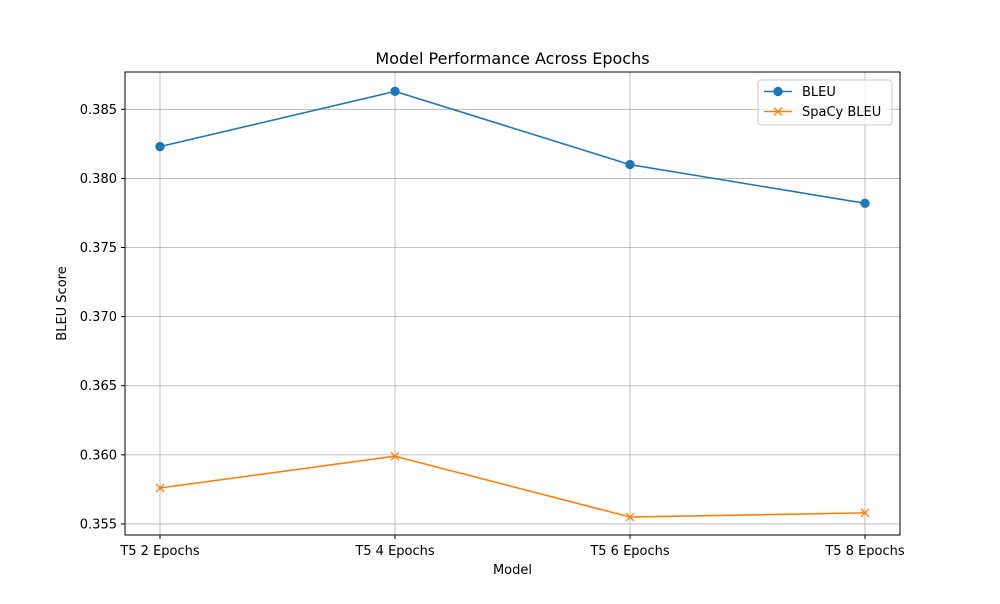 This screenshot has width=1000, height=604. Describe the element at coordinates (98, 386) in the screenshot. I see `y-tick-label: 0.365` at that location.